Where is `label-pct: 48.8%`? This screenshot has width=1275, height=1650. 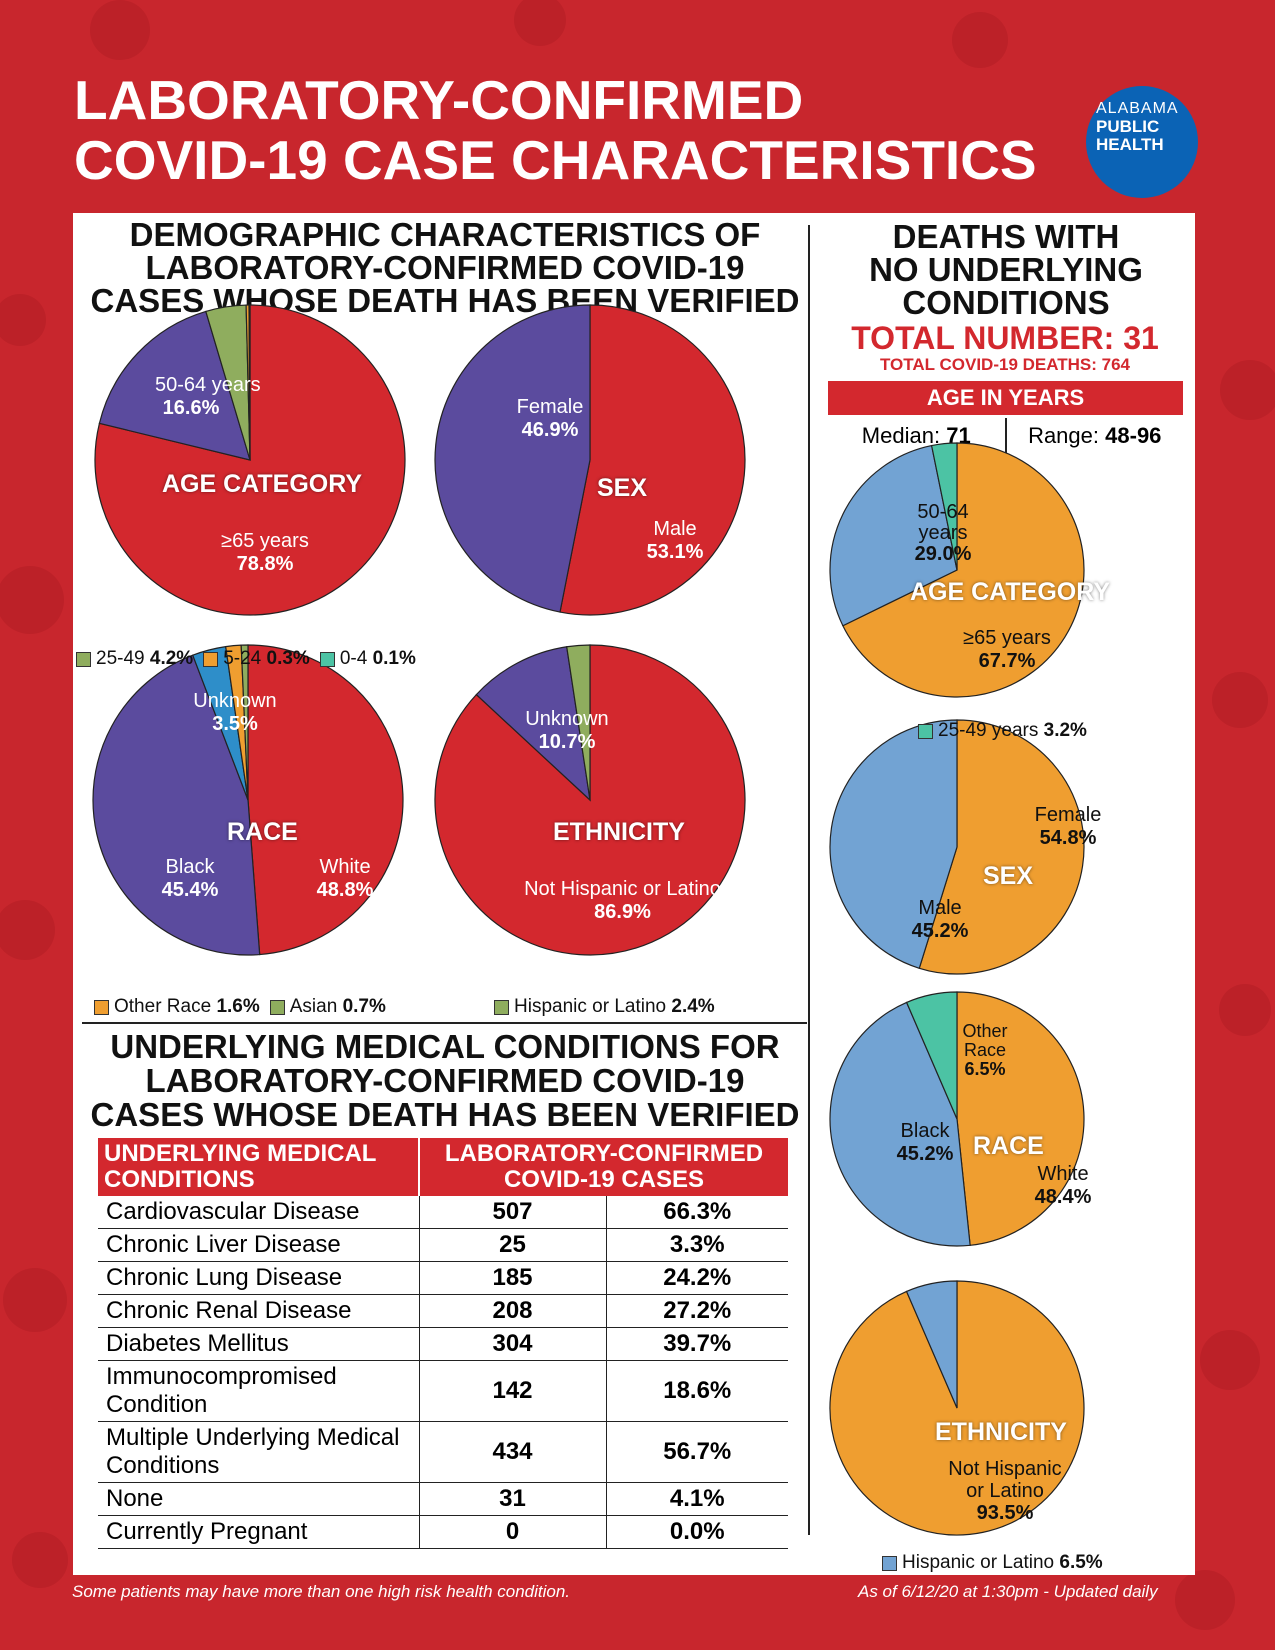
label-pct: 48.8% is located at coordinates (345, 890).